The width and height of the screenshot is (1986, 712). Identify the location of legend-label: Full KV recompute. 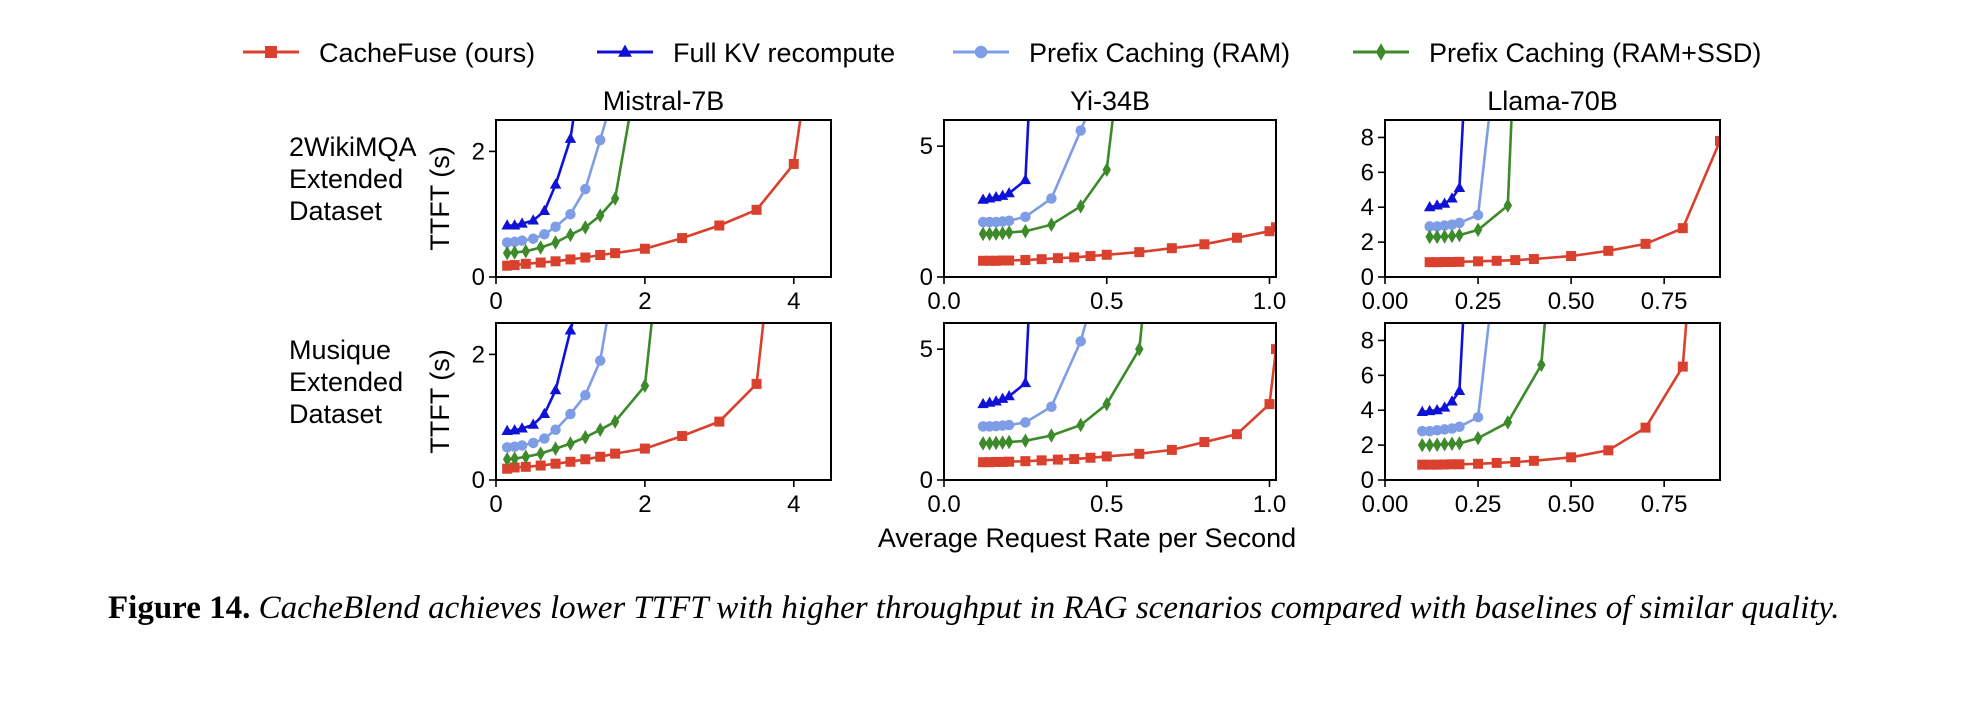
(784, 53).